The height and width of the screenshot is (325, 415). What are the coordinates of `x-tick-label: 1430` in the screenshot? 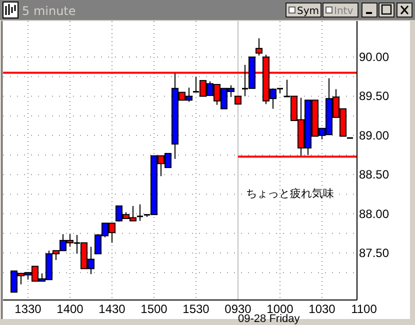 It's located at (112, 309).